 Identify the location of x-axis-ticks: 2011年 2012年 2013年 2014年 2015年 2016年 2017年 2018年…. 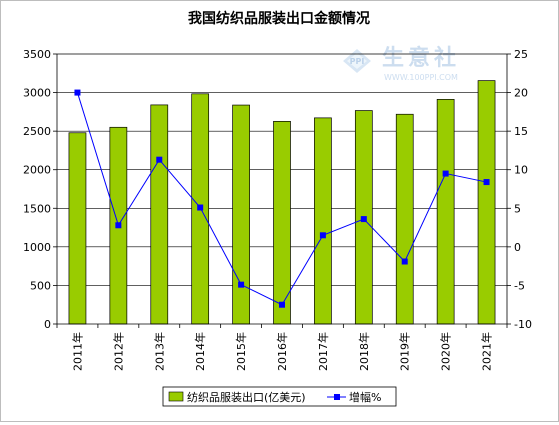
(281, 351).